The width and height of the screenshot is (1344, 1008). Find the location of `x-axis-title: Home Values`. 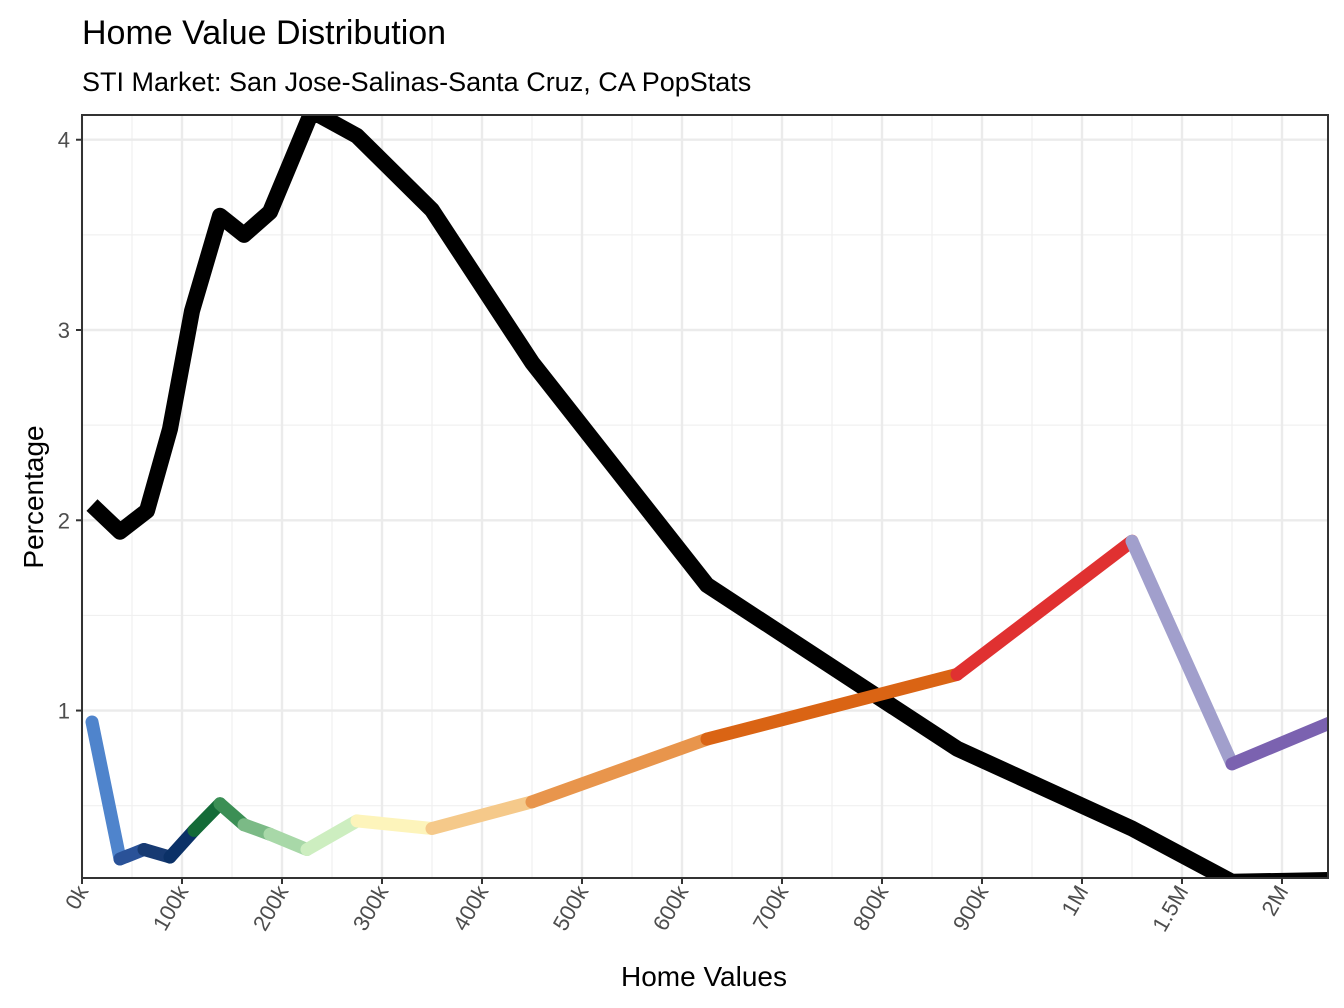

x-axis-title: Home Values is located at coordinates (704, 976).